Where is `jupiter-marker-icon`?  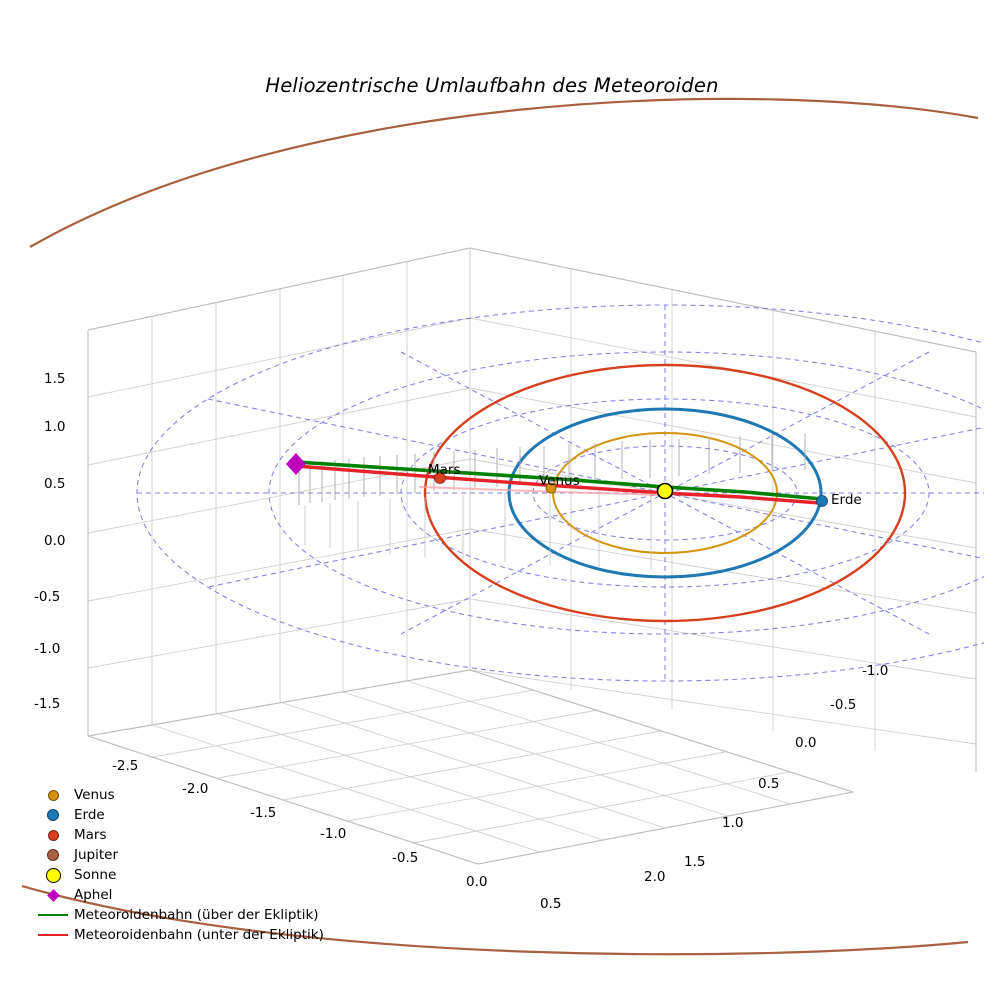 jupiter-marker-icon is located at coordinates (53, 855).